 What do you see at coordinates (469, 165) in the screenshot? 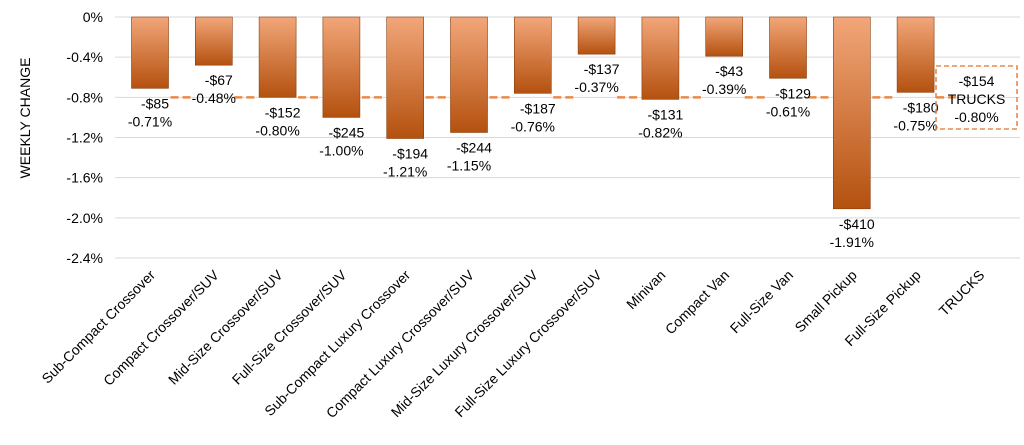
I see `percent-label: -1.15%` at bounding box center [469, 165].